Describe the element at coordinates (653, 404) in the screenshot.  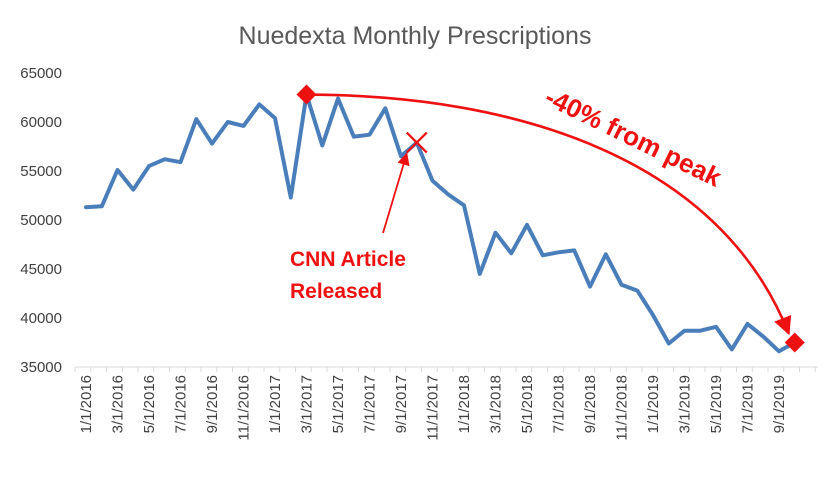
I see `x-tick-label: 1/1/2019` at that location.